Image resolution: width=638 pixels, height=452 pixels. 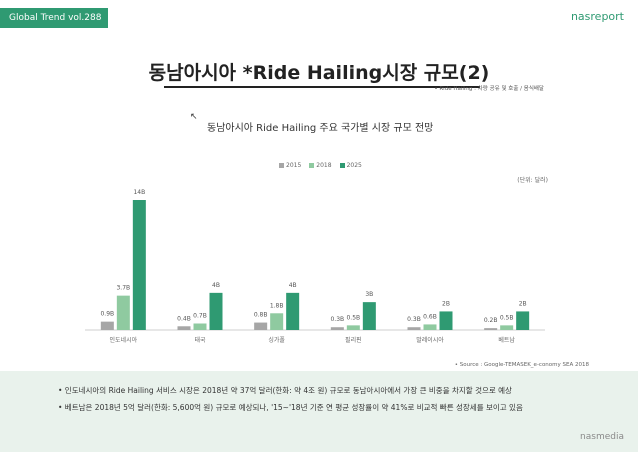 What do you see at coordinates (322, 87) in the screenshot?
I see `title-underline` at bounding box center [322, 87].